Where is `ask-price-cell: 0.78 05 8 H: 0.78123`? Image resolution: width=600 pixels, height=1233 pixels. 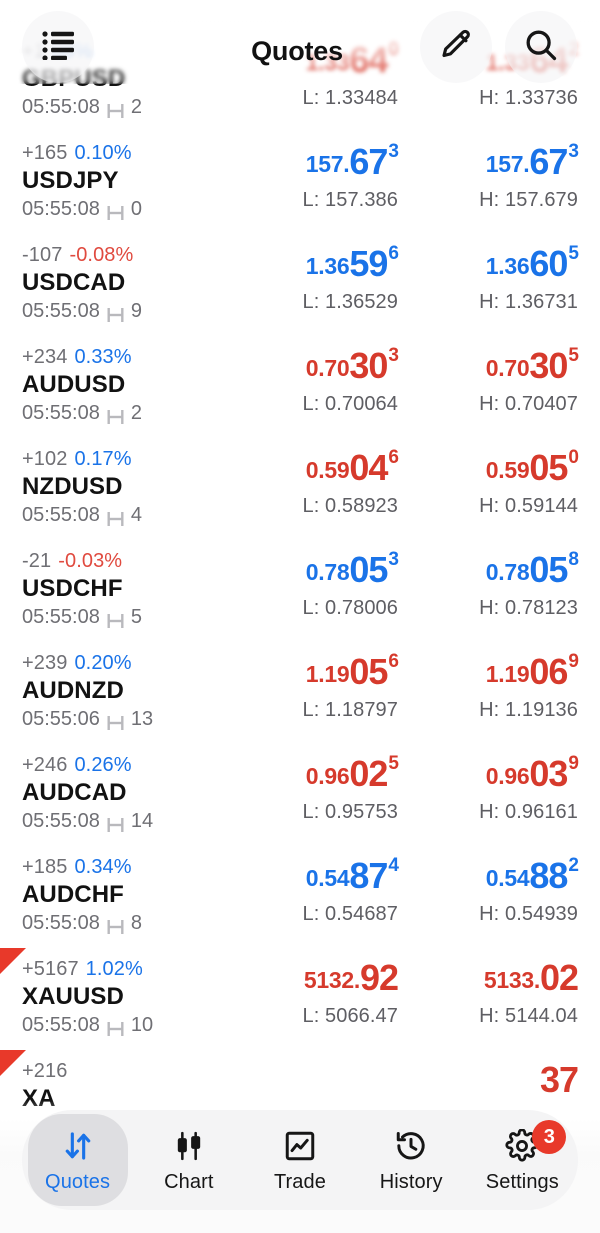
ask-price-cell: 0.78 05 8 H: 0.78123 is located at coordinates (500, 584).